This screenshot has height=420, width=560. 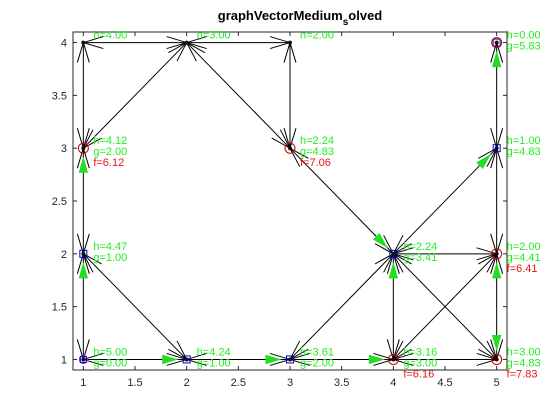 What do you see at coordinates (420, 258) in the screenshot?
I see `node-g-label: g=3.41` at bounding box center [420, 258].